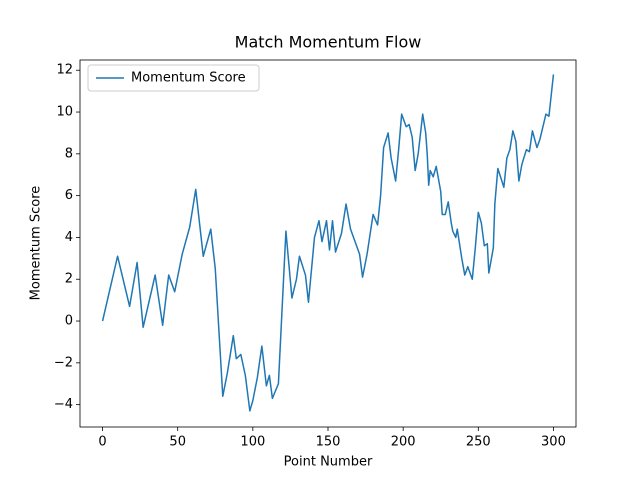 The height and width of the screenshot is (480, 640). What do you see at coordinates (403, 442) in the screenshot?
I see `x-tick-label: 200` at bounding box center [403, 442].